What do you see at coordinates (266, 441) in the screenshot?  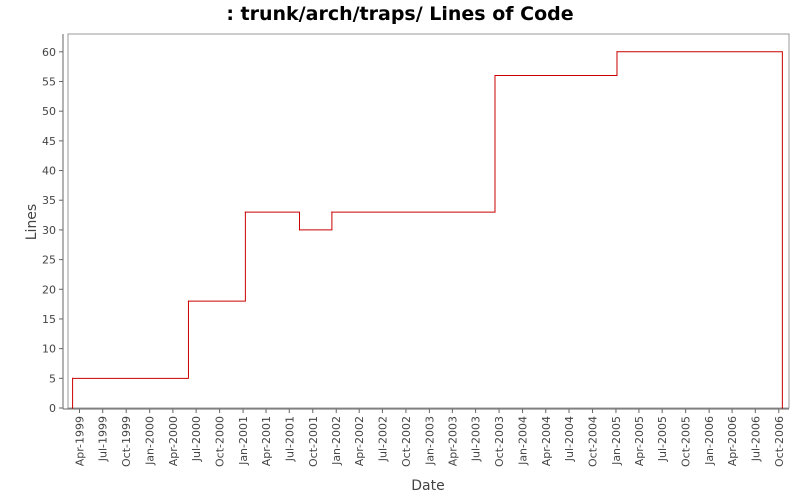 I see `x-tick-label: Apr-2001` at bounding box center [266, 441].